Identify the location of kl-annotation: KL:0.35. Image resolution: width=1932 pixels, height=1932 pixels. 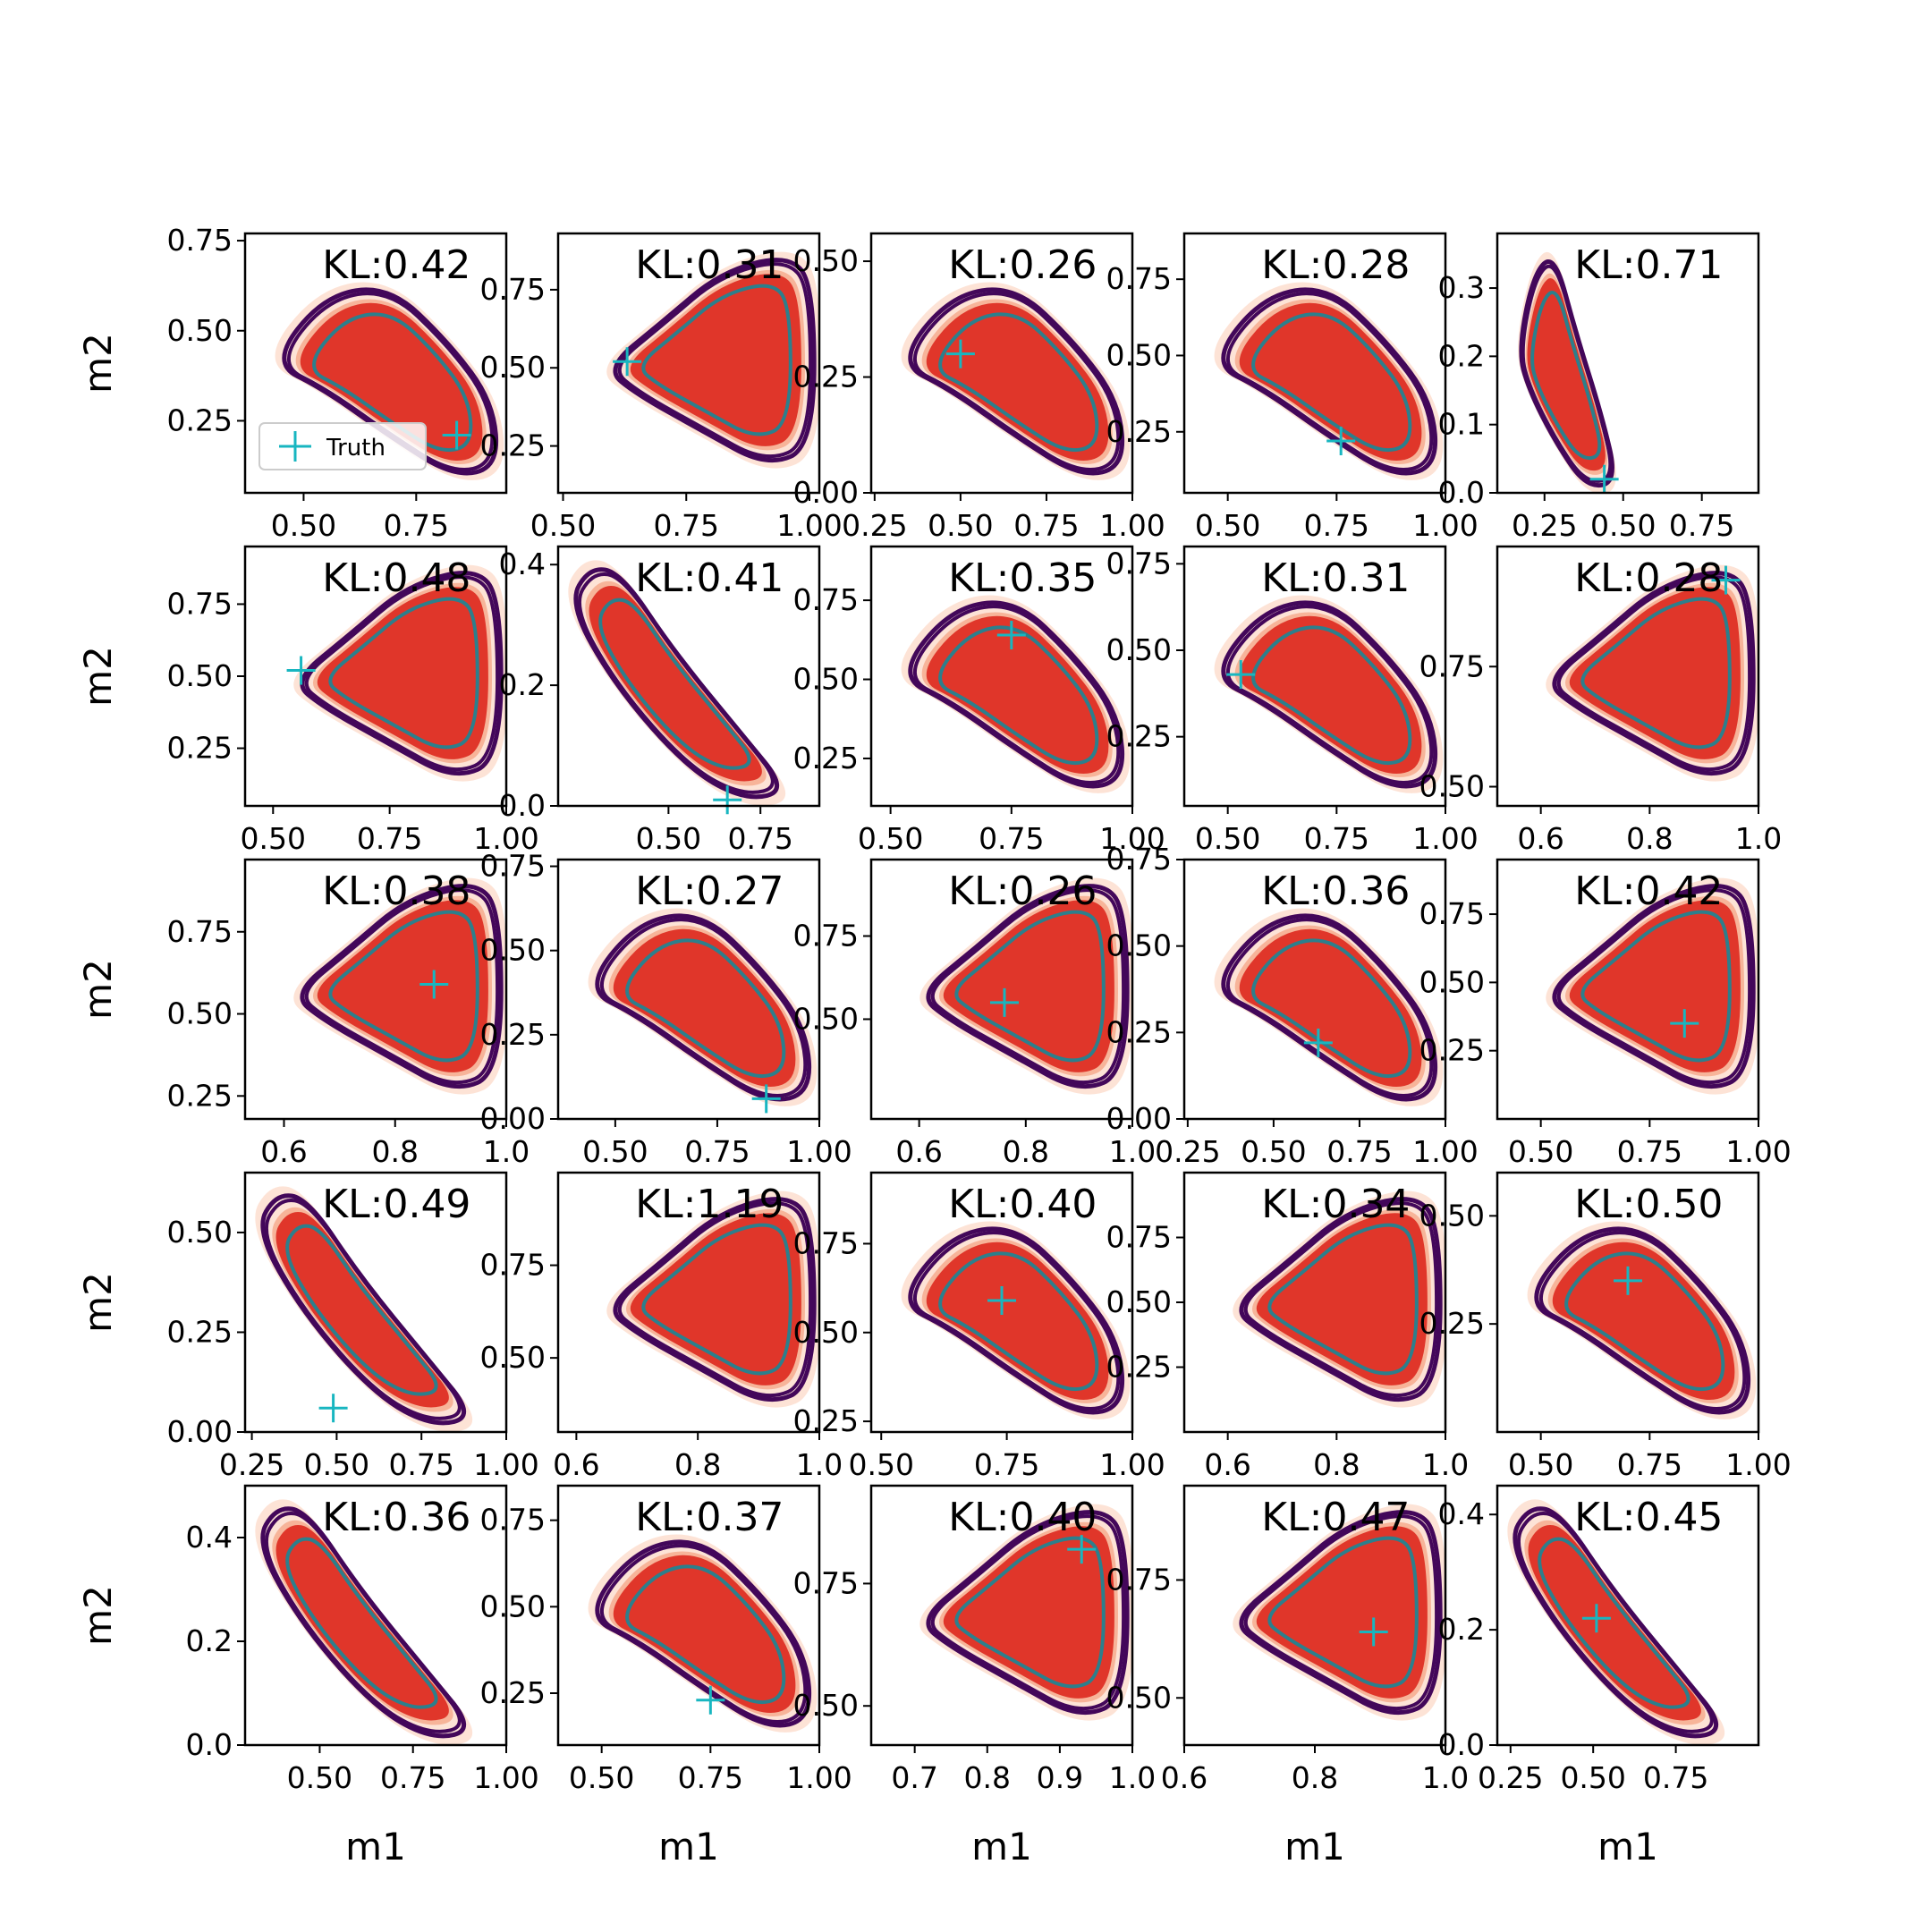
(1022, 578).